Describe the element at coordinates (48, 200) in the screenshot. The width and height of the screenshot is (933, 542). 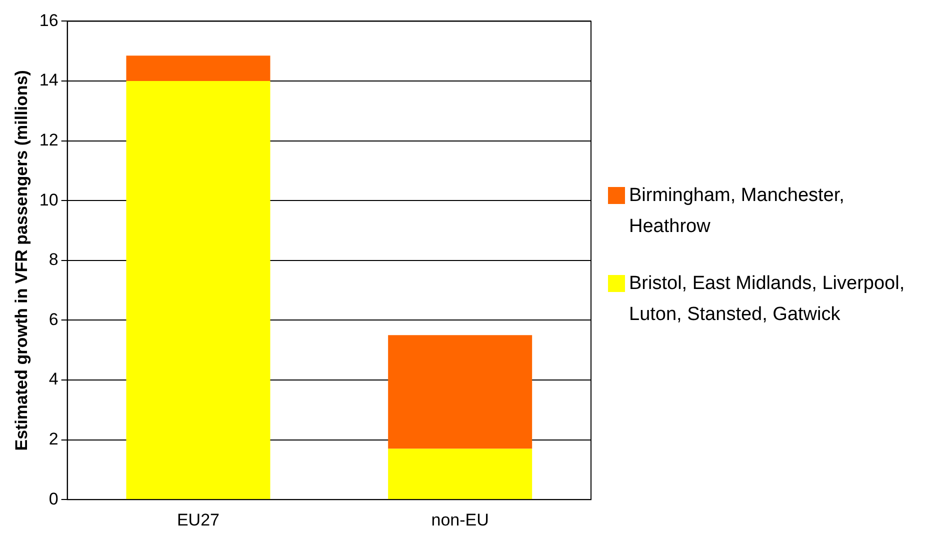
I see `y-tick-label: 10` at that location.